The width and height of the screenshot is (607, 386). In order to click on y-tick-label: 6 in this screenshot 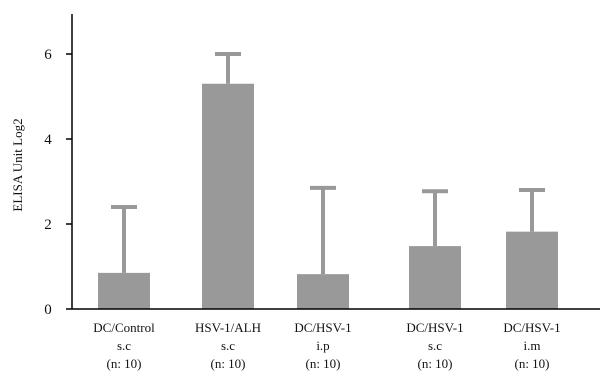, I will do `click(48, 55)`.